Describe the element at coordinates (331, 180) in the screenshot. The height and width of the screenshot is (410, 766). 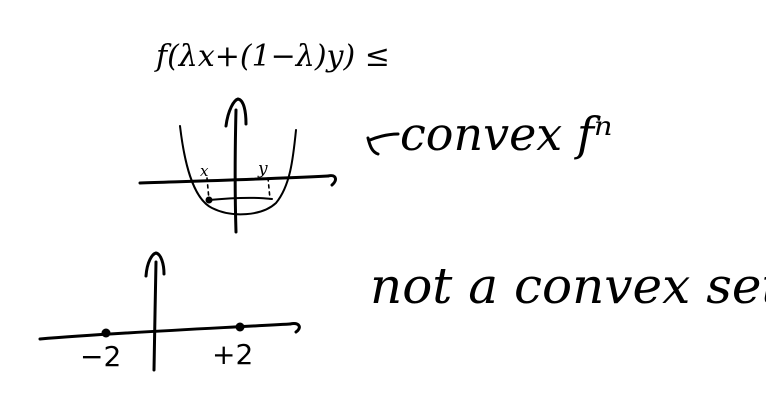
I see `x-axis-1-hook` at that location.